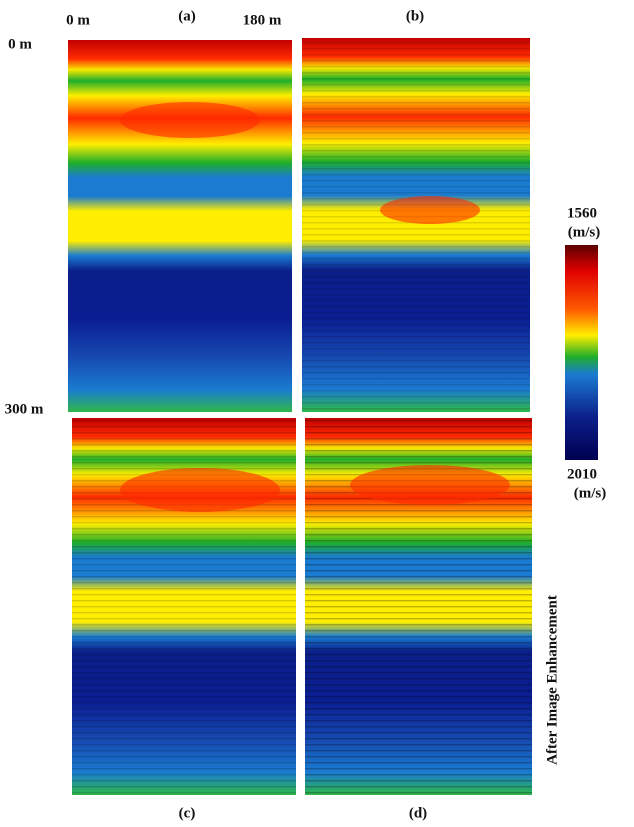 The width and height of the screenshot is (634, 827). What do you see at coordinates (187, 813) in the screenshot?
I see `panel-label: (c)` at bounding box center [187, 813].